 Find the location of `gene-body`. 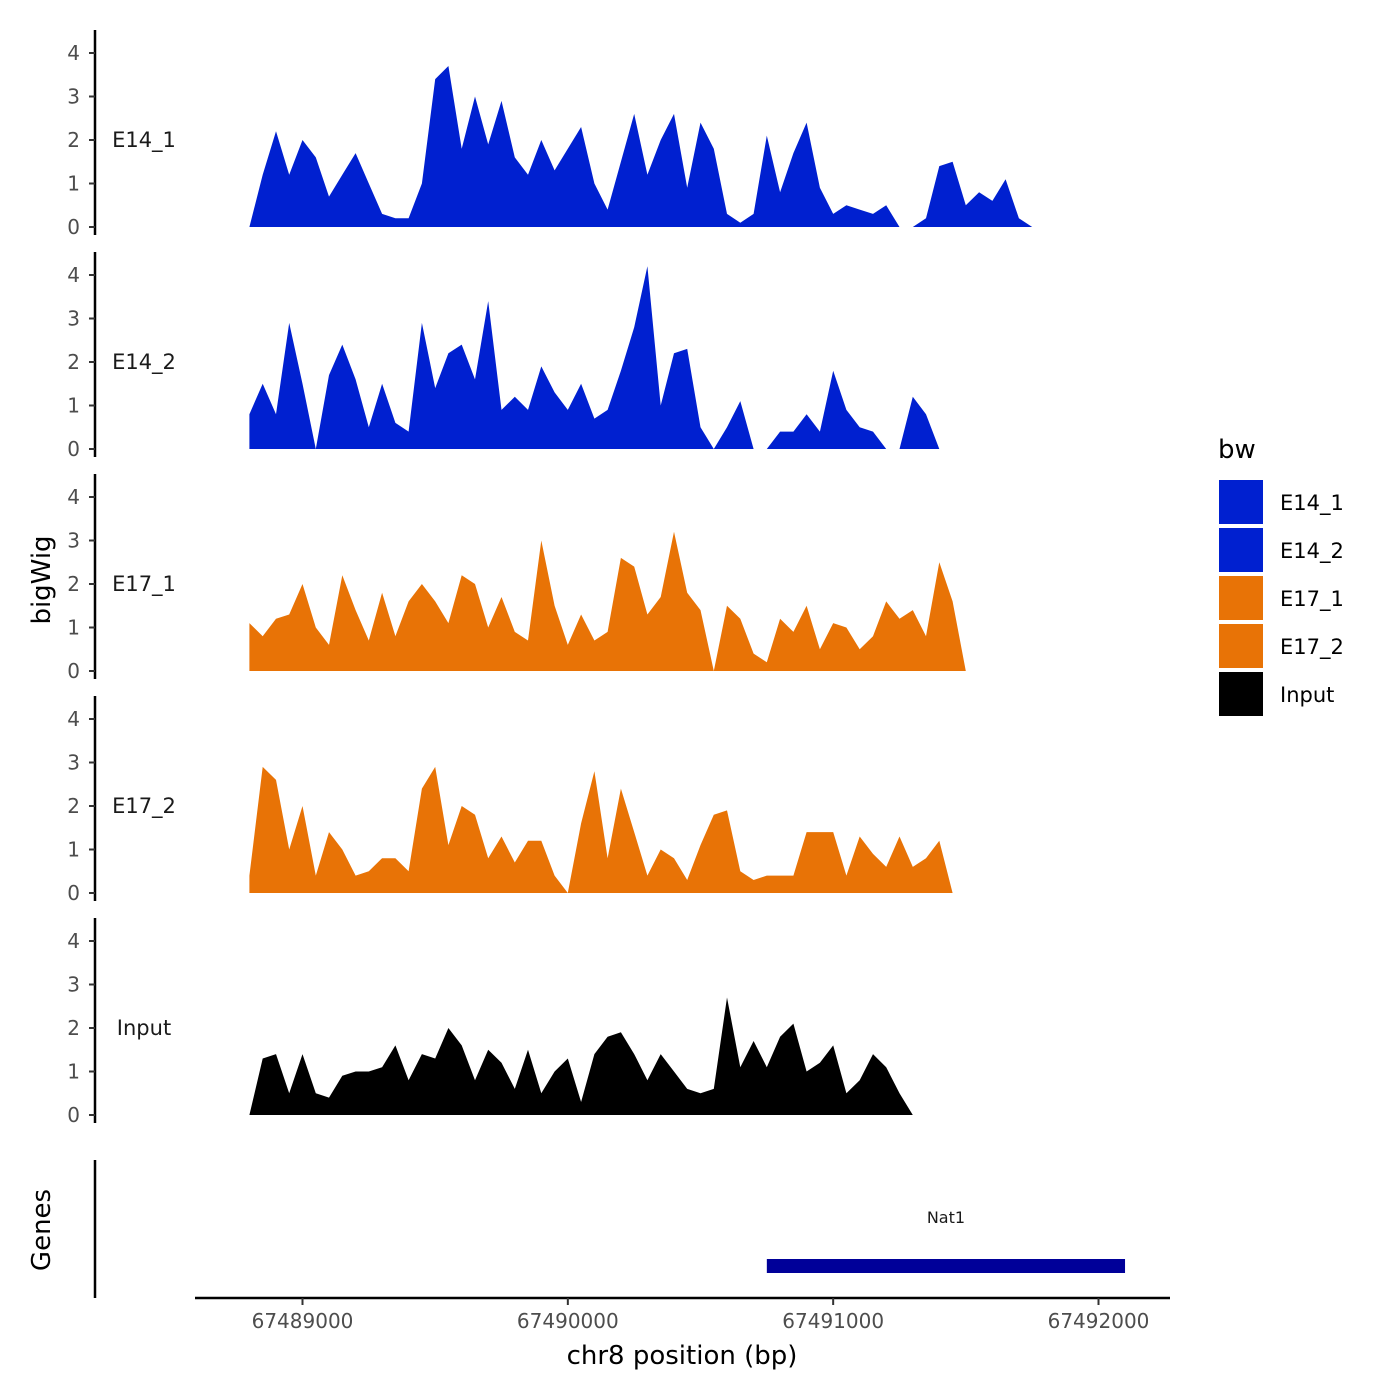

gene-body is located at coordinates (946, 1266).